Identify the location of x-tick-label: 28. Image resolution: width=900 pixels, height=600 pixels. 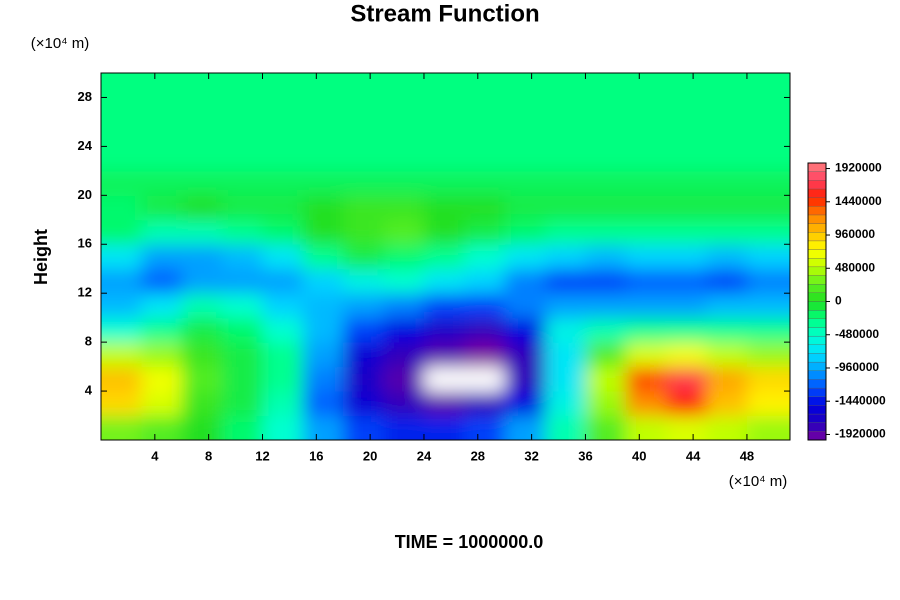
(478, 455).